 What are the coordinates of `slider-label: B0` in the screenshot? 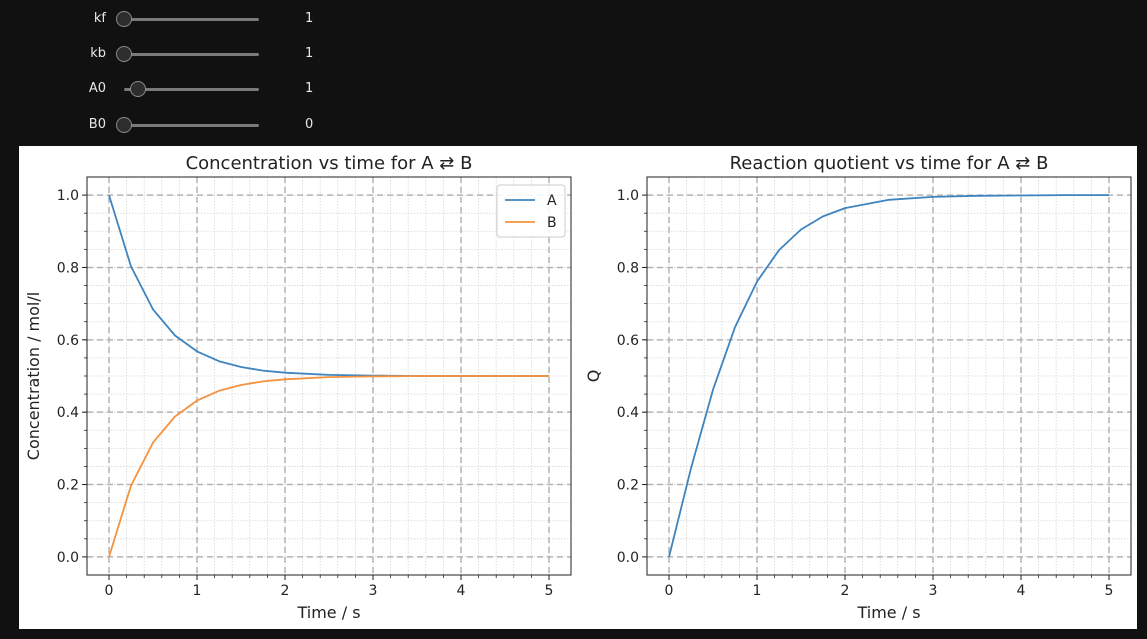 It's located at (97, 124).